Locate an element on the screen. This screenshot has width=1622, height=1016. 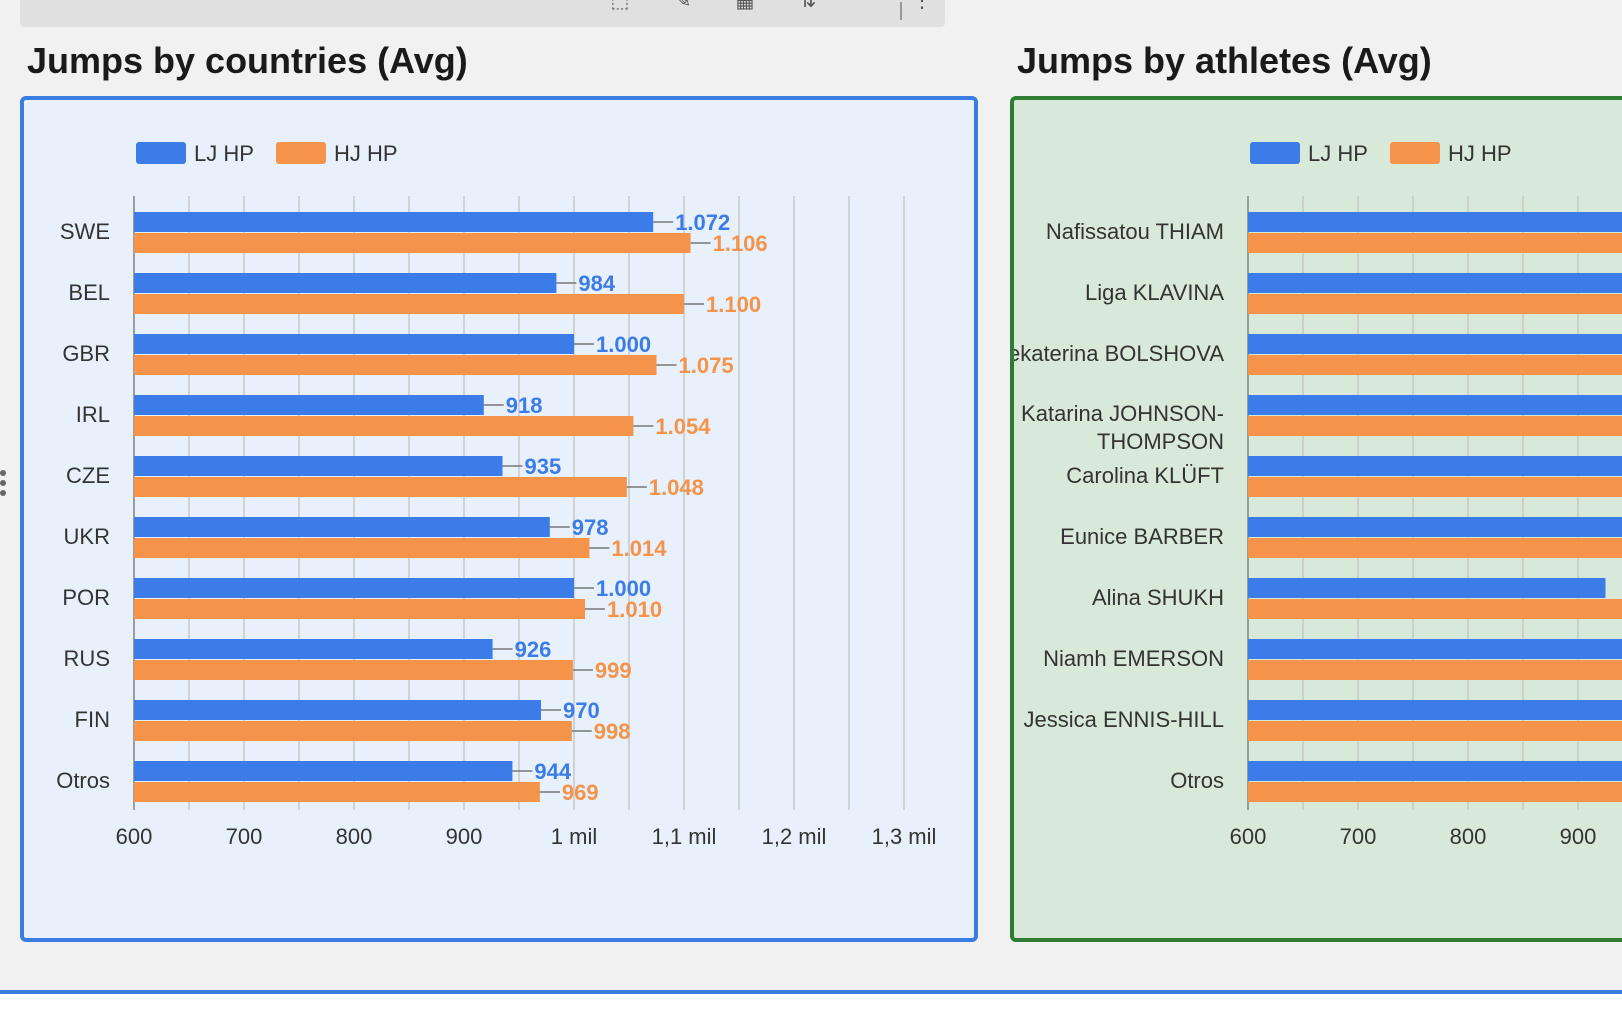
sort-icon: ⇅ is located at coordinates (808, 6).